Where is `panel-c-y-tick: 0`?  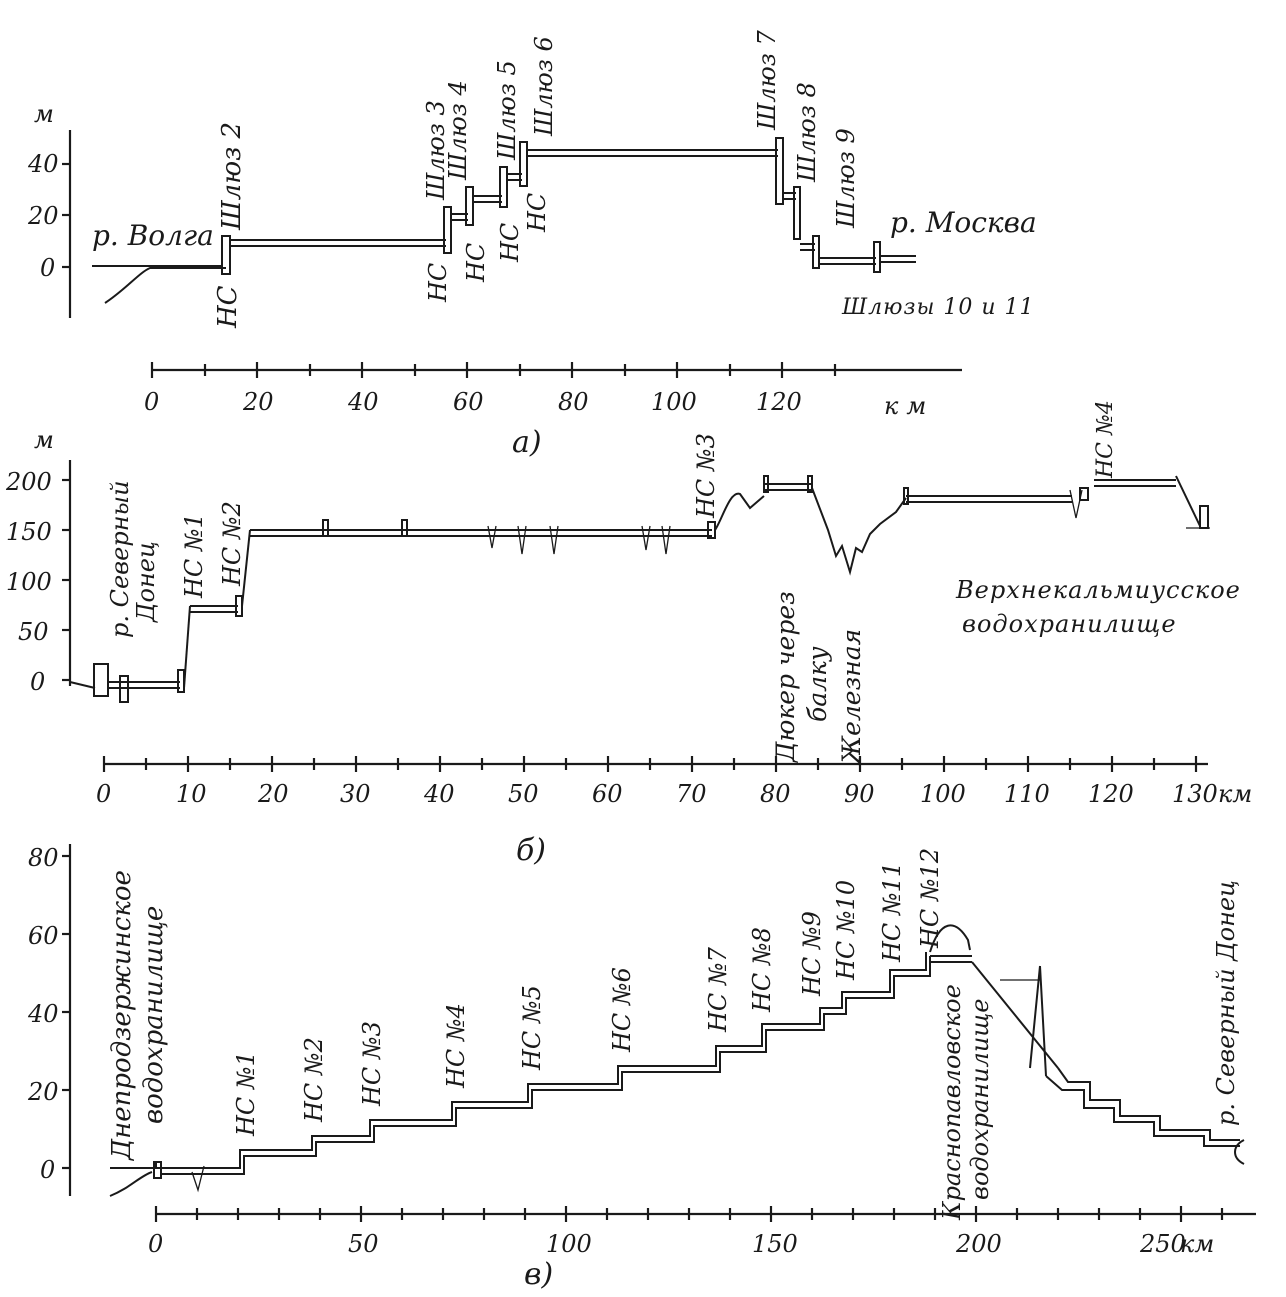 panel-c-y-tick: 0 is located at coordinates (47, 1170).